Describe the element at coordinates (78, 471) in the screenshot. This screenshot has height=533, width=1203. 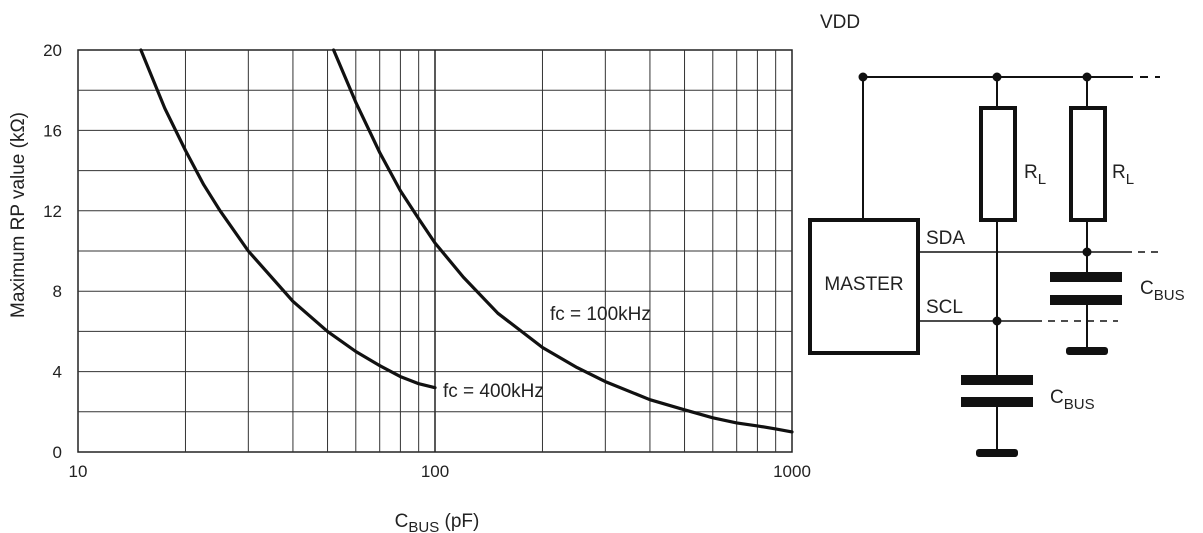
I see `x-tick-label: 10` at that location.